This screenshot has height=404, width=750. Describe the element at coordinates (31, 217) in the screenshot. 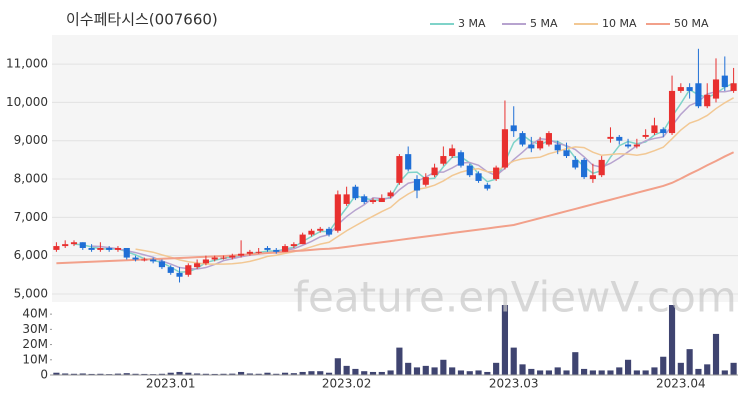

I see `y-tick-label: 7,000` at that location.